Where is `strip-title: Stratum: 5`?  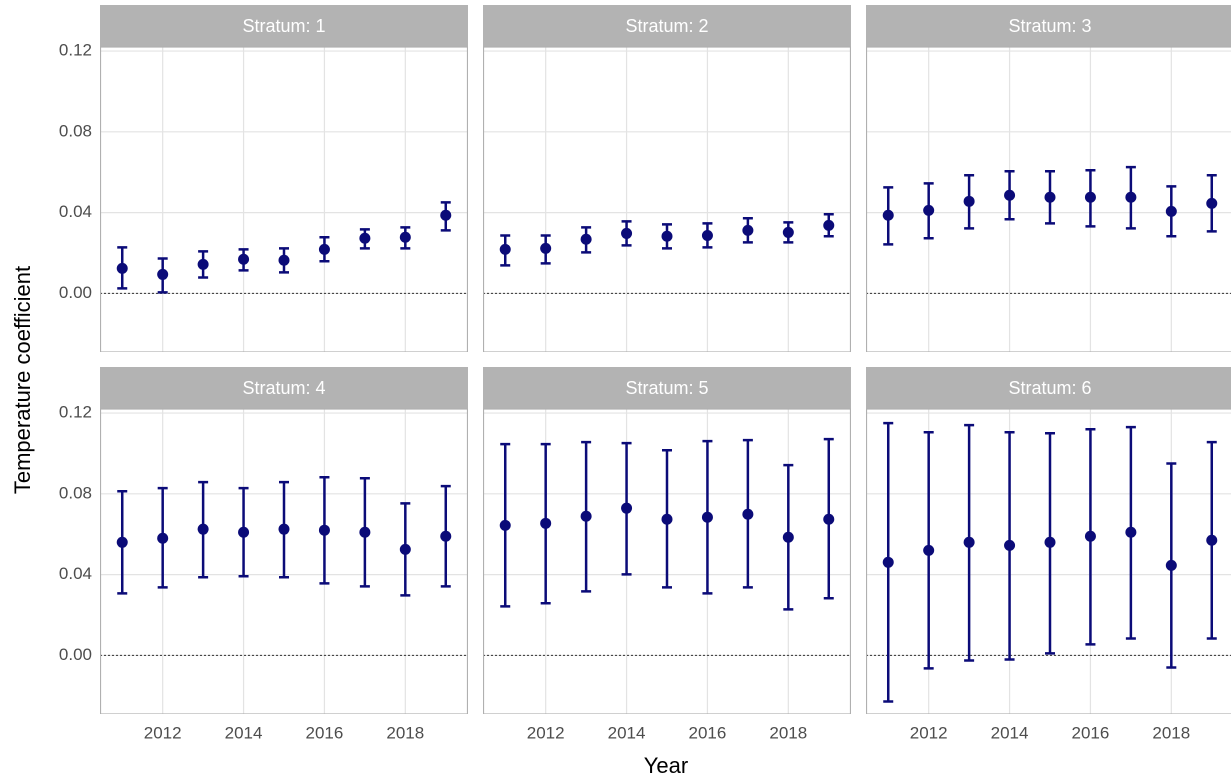
strip-title: Stratum: 5 is located at coordinates (666, 388).